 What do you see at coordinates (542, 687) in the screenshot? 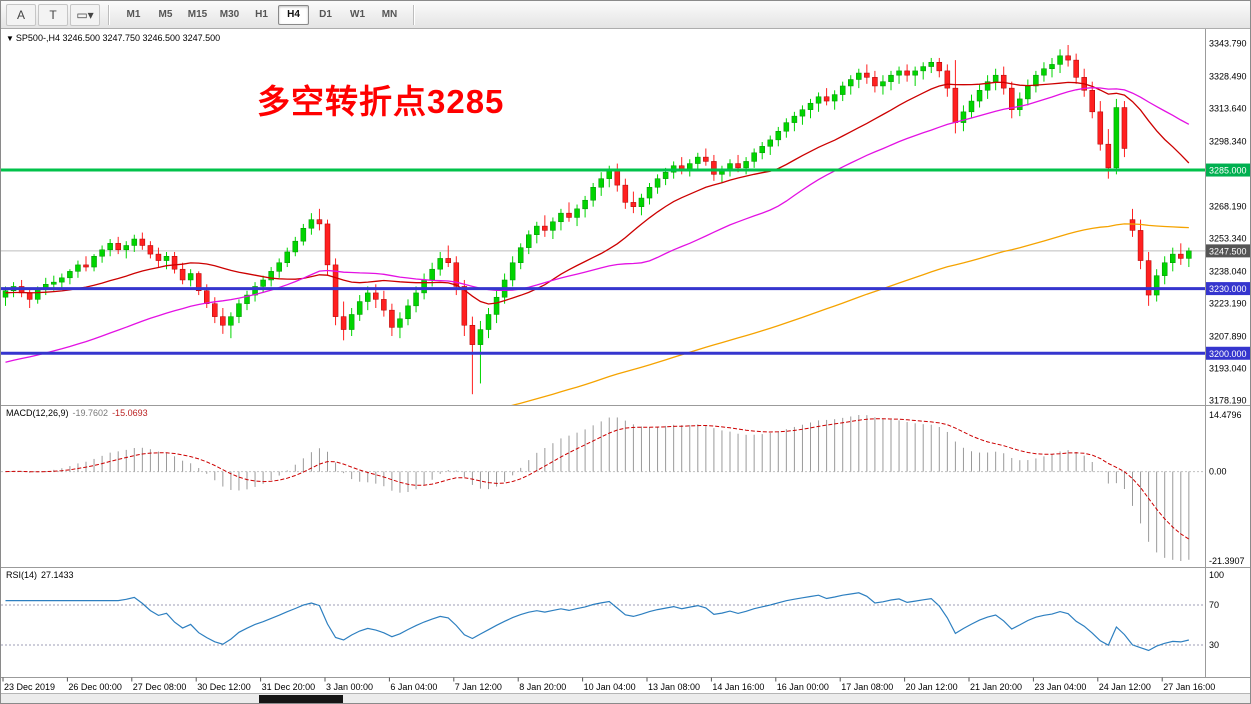
I see `svg-text: 8 Jan 20:00` at bounding box center [542, 687].